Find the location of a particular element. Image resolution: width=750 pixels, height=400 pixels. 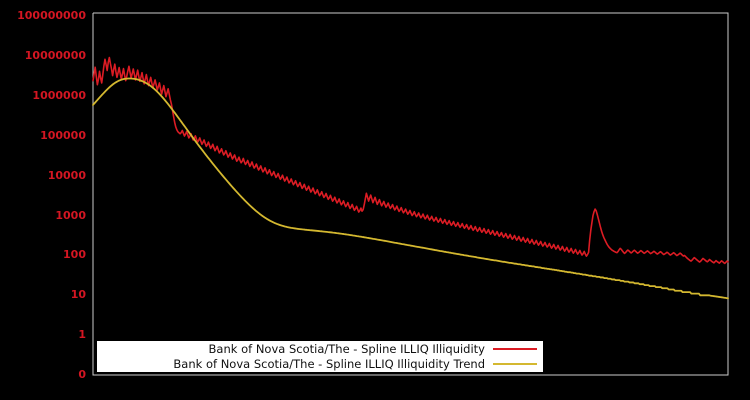

y-axis-tick-10000: 10000 is located at coordinates (66, 175).